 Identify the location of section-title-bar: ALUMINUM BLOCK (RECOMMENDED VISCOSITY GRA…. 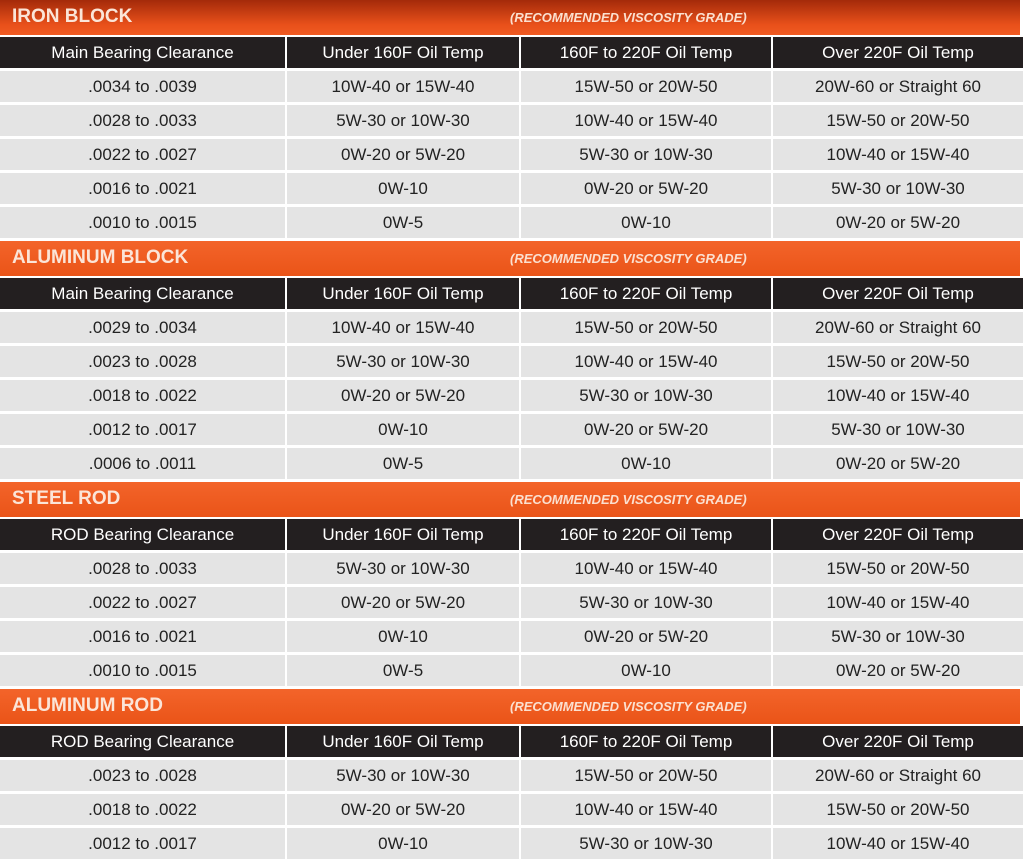
(510, 258).